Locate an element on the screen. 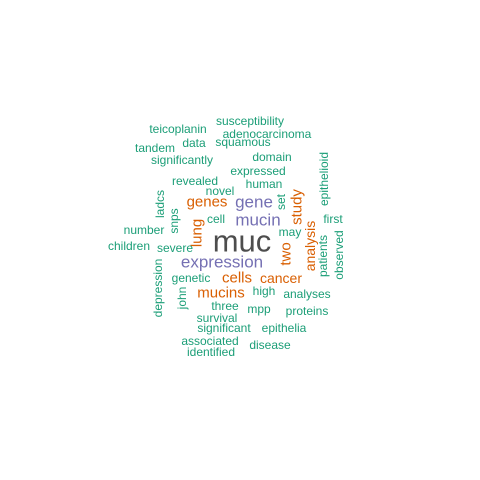 The image size is (480, 480). word-mucins: mucins is located at coordinates (221, 293).